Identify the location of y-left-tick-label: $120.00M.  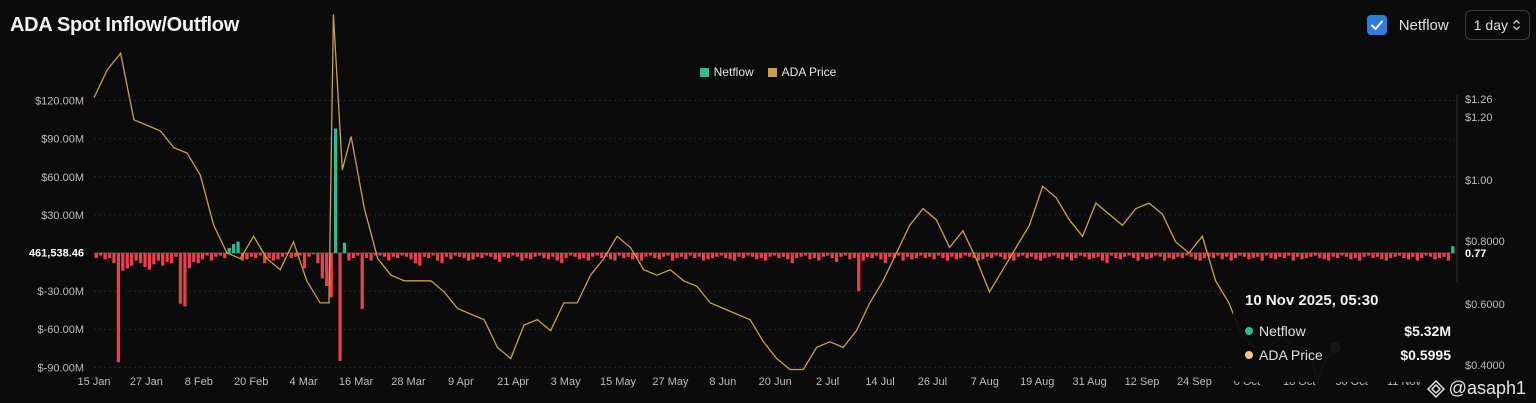
(59, 102).